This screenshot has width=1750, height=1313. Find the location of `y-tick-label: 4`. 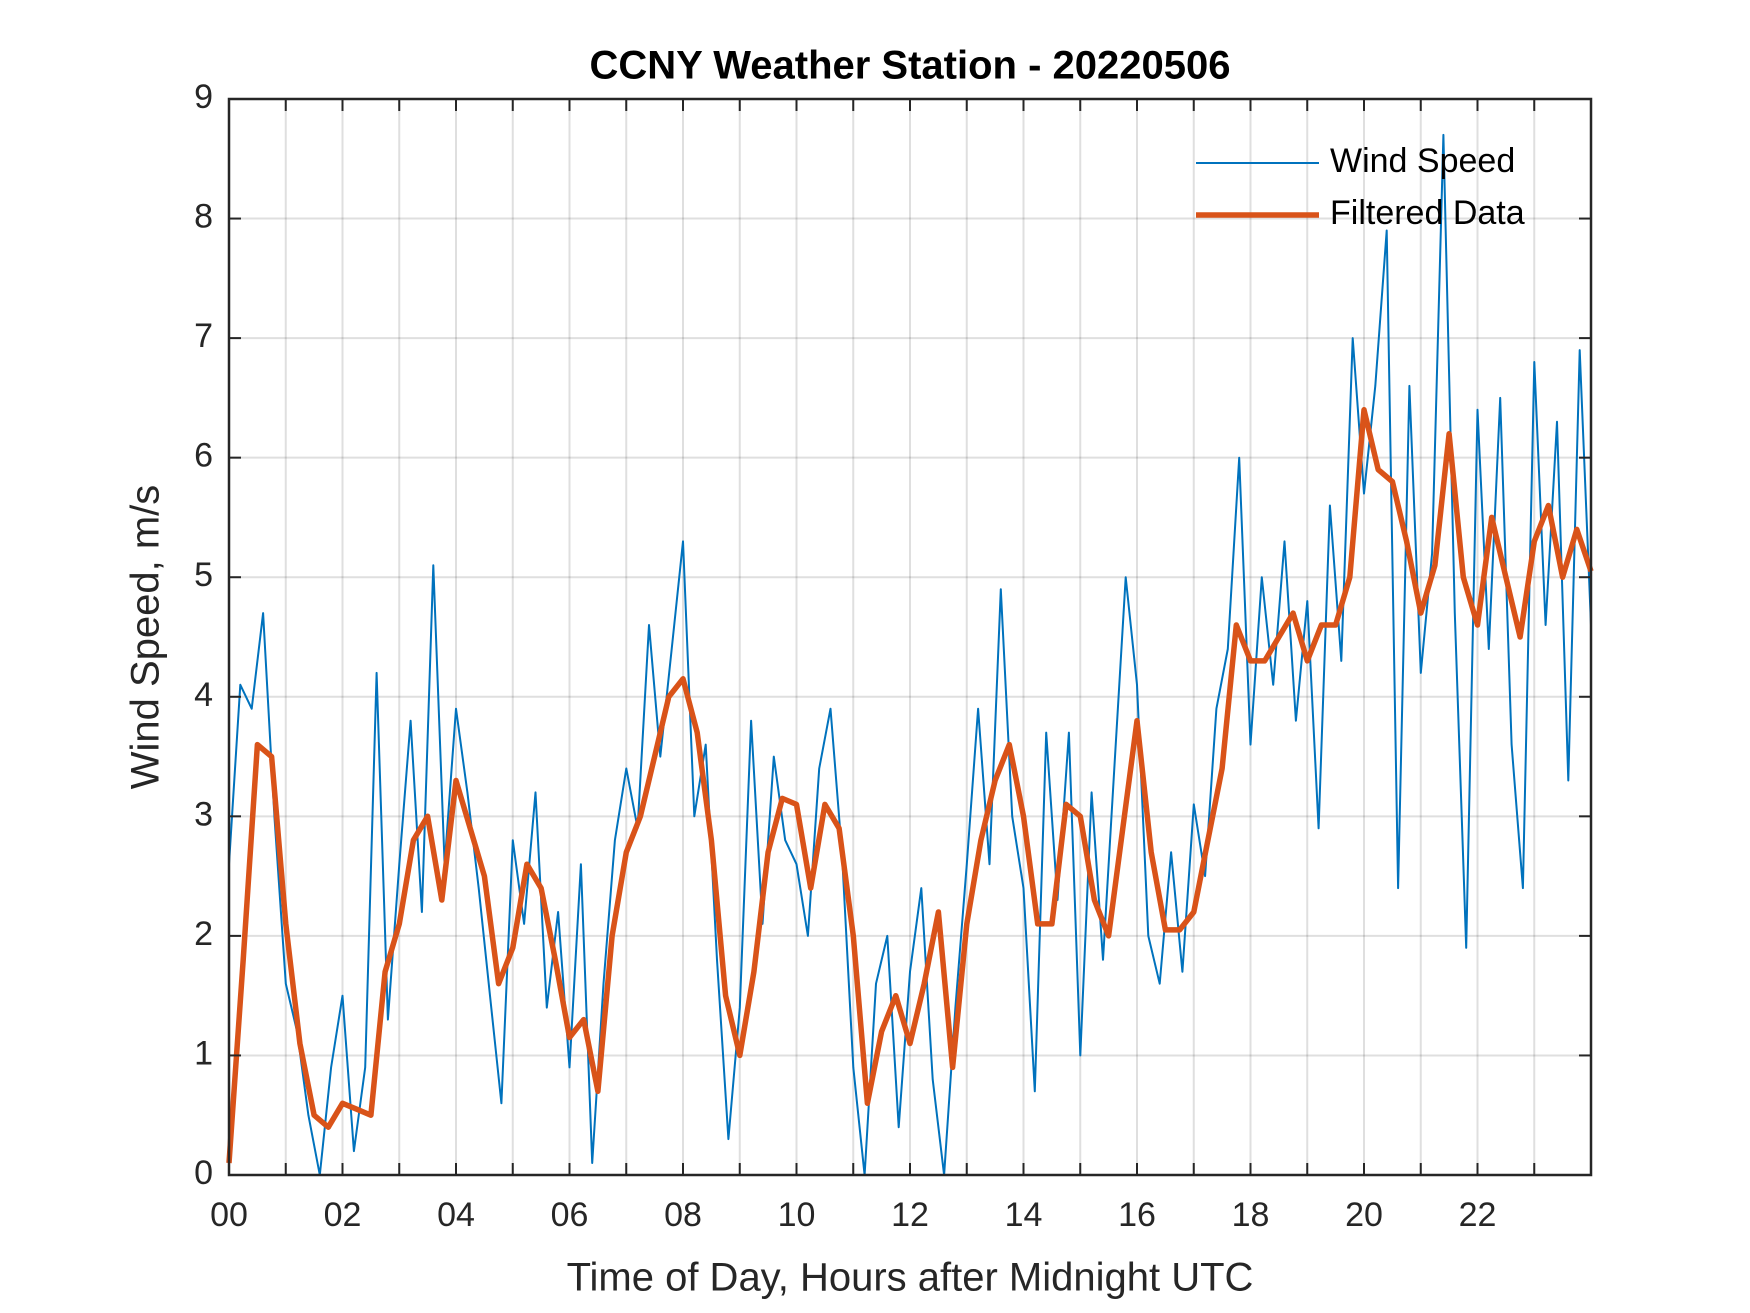

y-tick-label: 4 is located at coordinates (203, 695).